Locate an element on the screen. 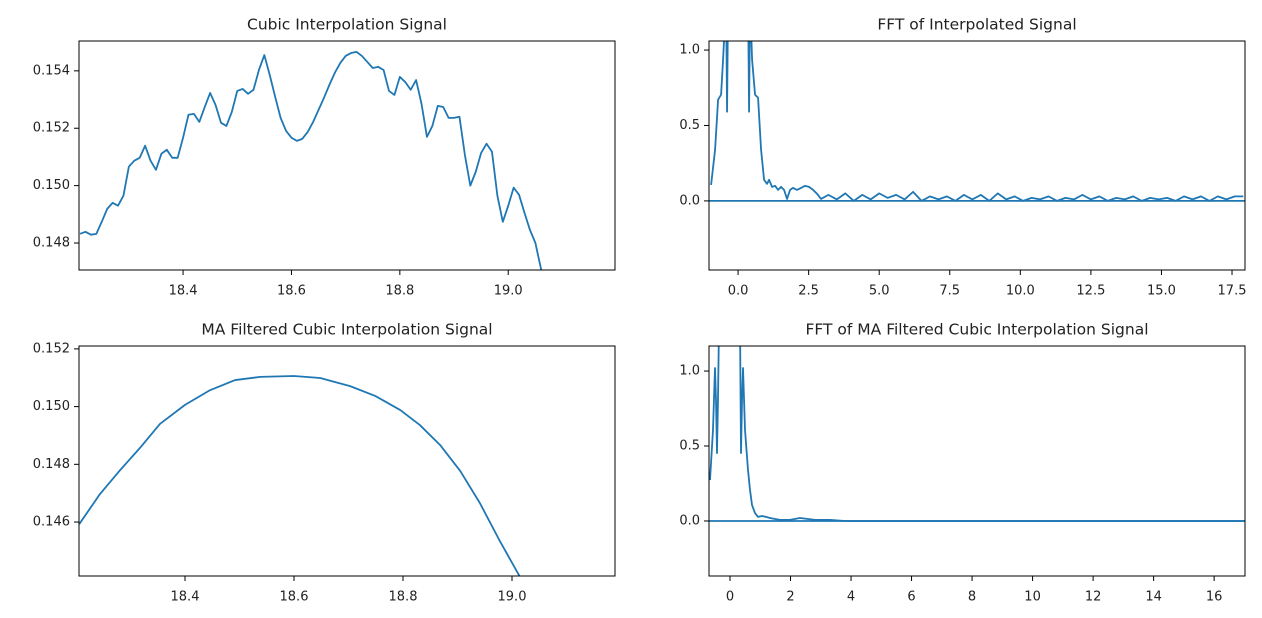  x-tick-label: 10.0 is located at coordinates (1020, 291).